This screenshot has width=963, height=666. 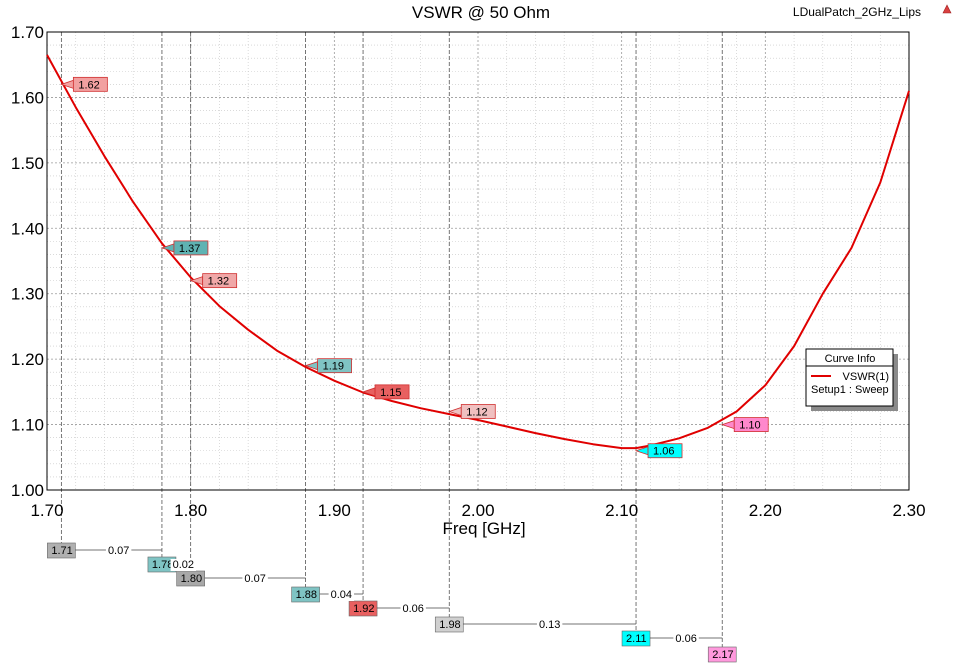 I want to click on project-label: LDualPatch_2GHz_Lips, so click(x=857, y=12).